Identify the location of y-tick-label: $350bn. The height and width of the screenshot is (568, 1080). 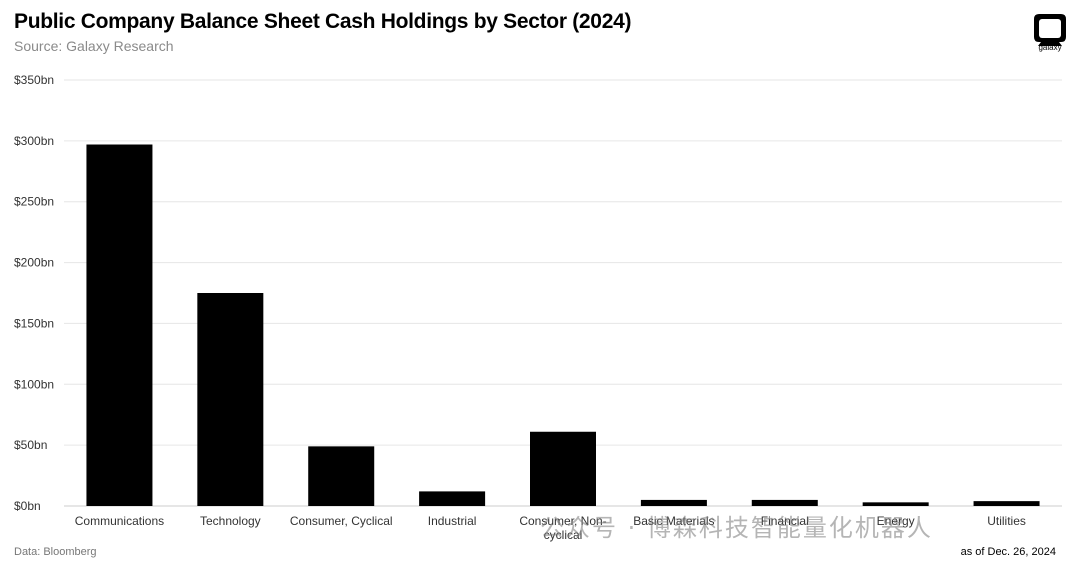
(34, 80).